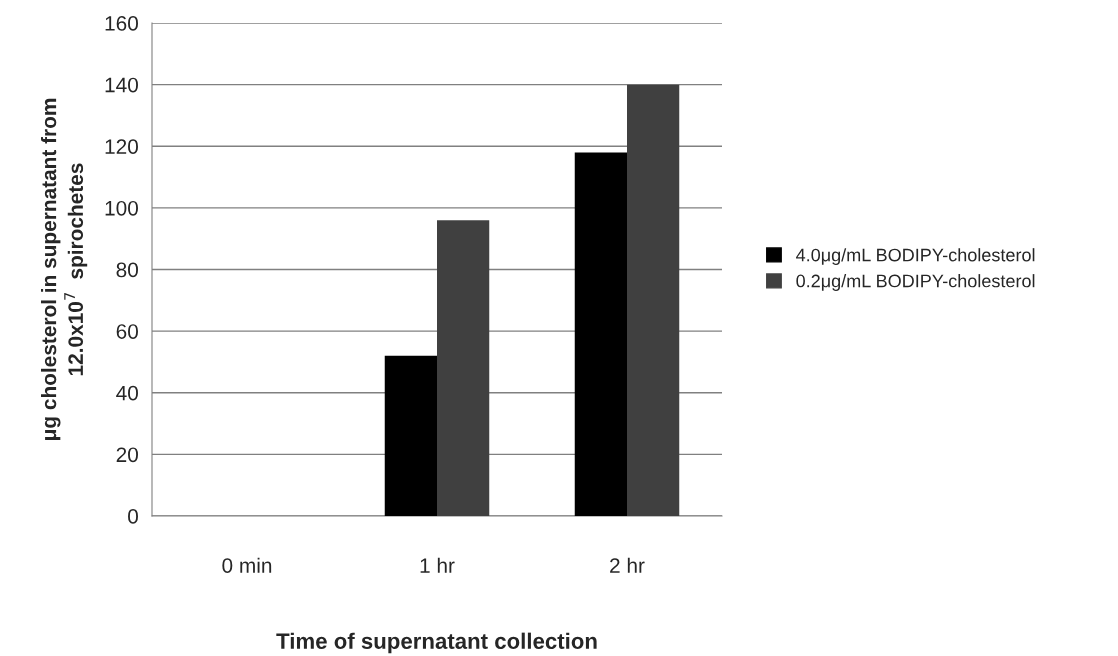 This screenshot has width=1118, height=656. I want to click on x-tick-label: 1 hr, so click(437, 565).